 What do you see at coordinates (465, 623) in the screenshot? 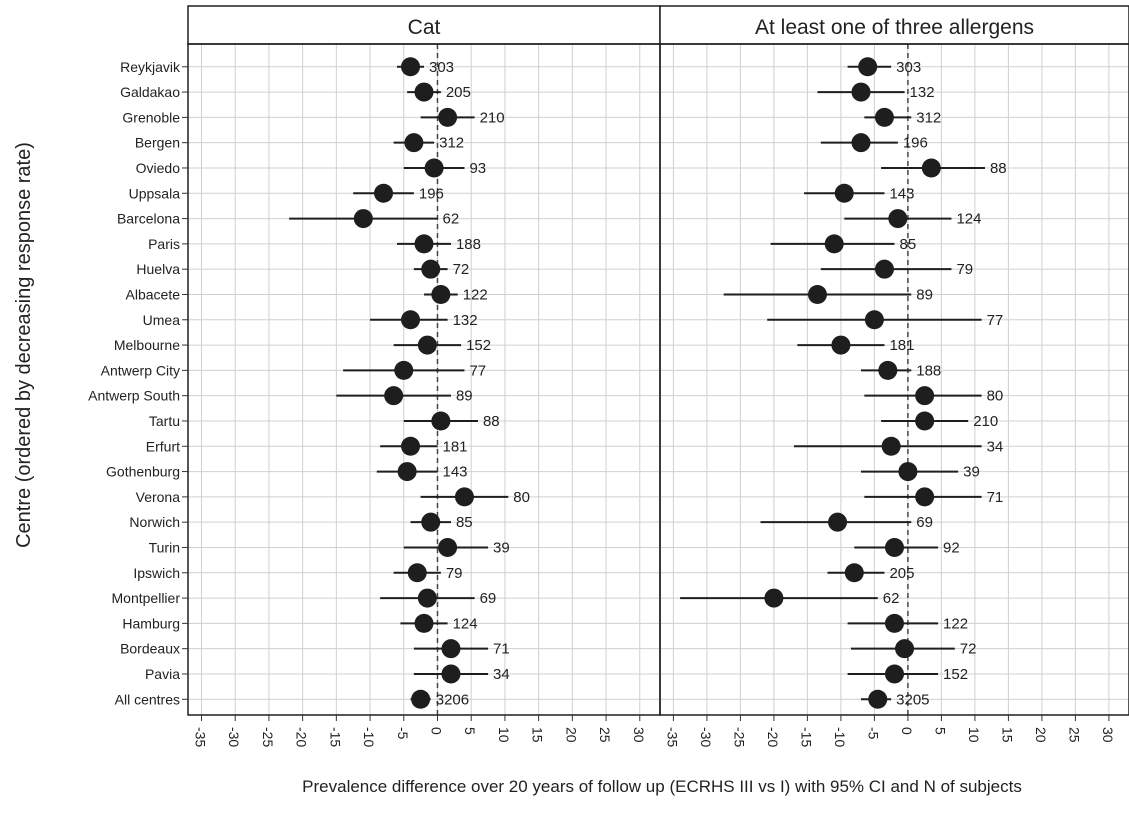
I see `n-label: 124` at bounding box center [465, 623].